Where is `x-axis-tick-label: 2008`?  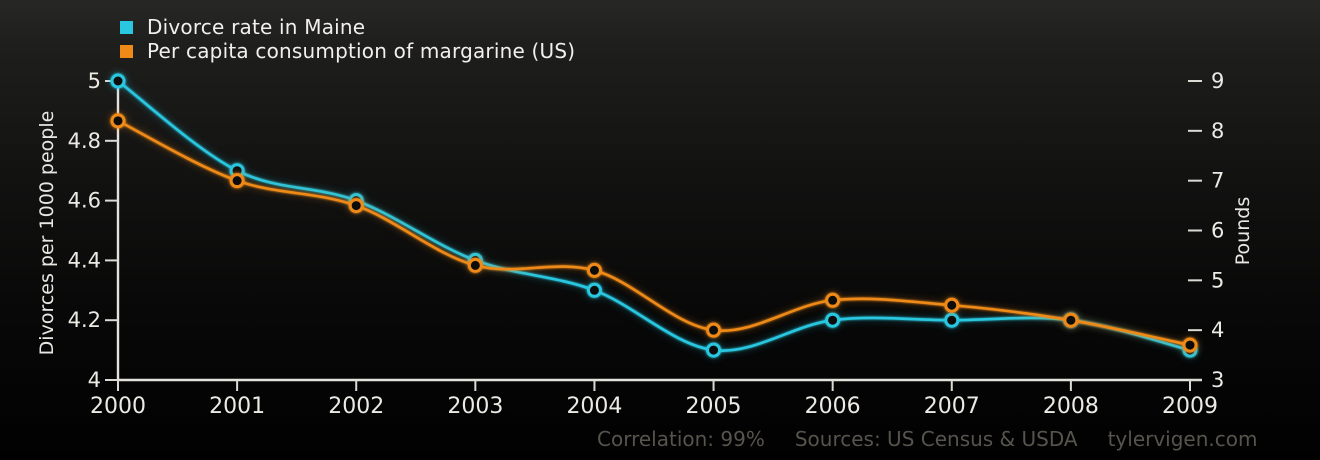
x-axis-tick-label: 2008 is located at coordinates (1071, 406).